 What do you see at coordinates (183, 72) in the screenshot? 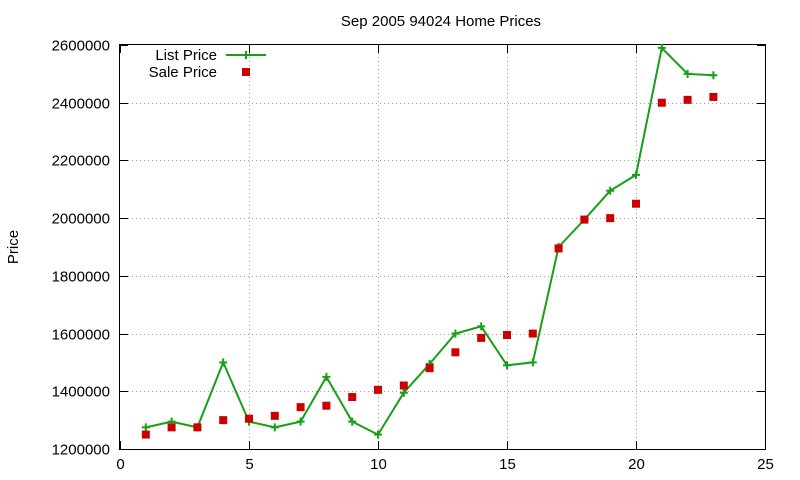
I see `legend-label: Sale Price` at bounding box center [183, 72].